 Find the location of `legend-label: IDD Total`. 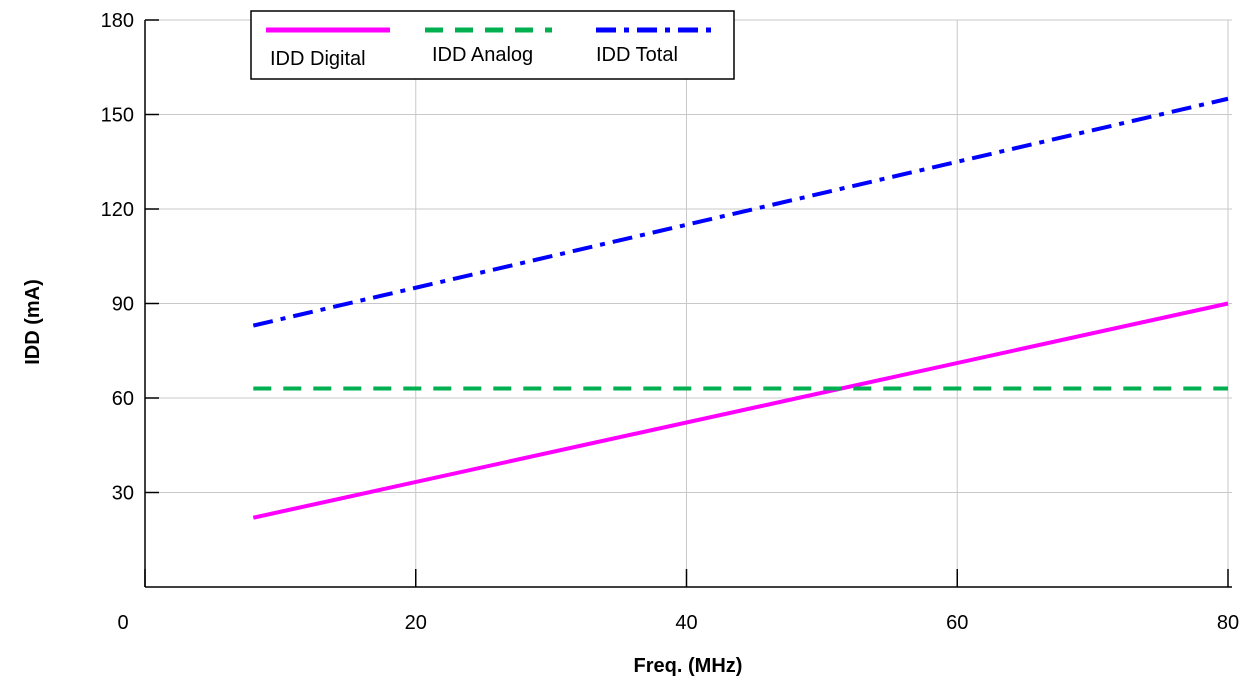

legend-label: IDD Total is located at coordinates (637, 55).